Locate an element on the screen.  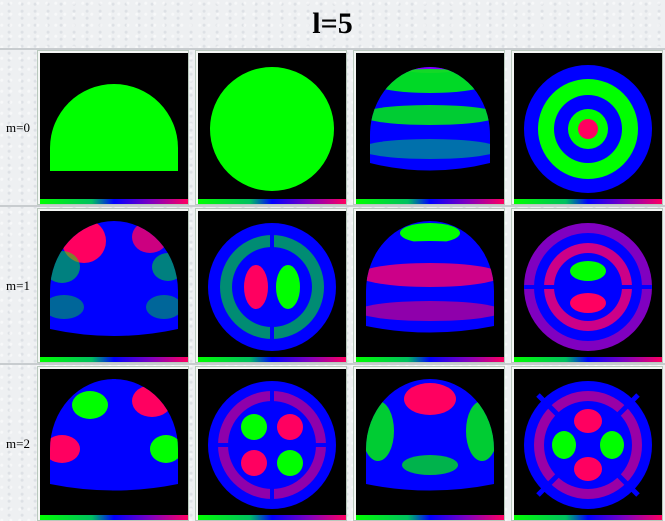
row-label-m2: m=2 is located at coordinates (18, 443).